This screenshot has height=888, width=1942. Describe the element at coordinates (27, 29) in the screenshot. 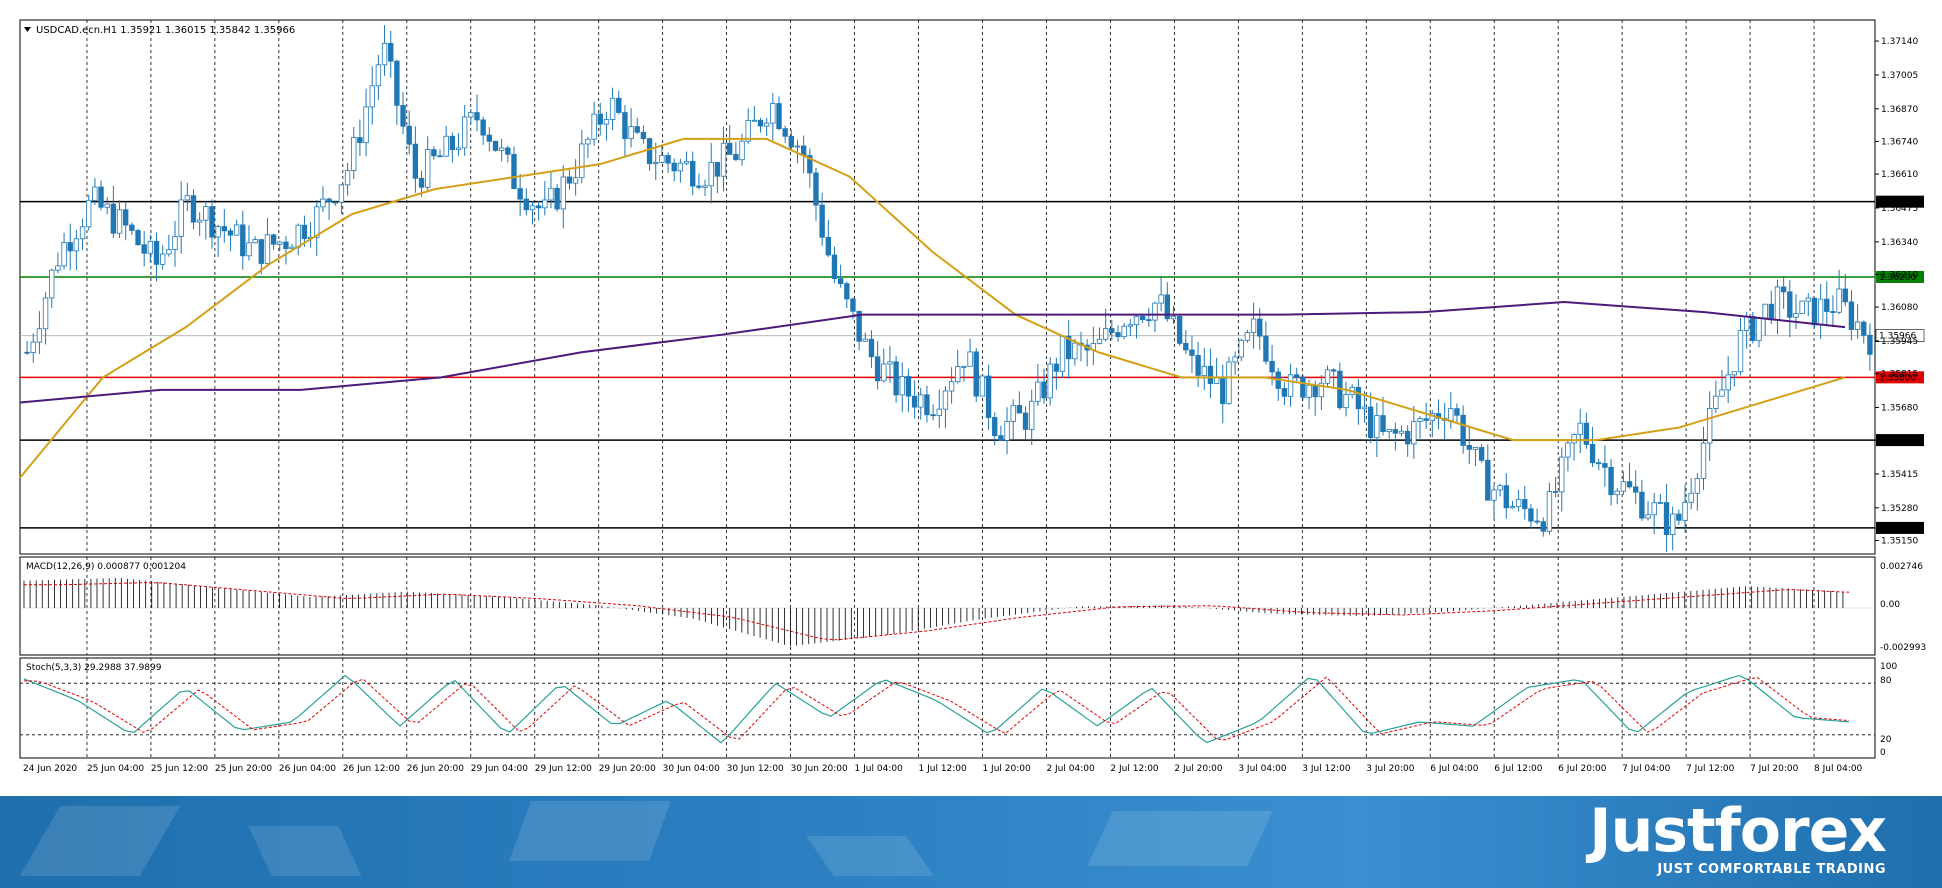

I see `collapse-triangle-icon` at that location.